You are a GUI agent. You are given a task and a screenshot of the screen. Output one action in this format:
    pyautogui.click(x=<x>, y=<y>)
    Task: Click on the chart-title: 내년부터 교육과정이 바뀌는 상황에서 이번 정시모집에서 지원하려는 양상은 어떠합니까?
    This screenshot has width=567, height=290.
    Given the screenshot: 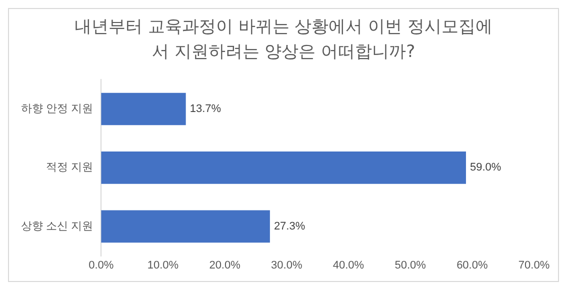 What is the action you would take?
    pyautogui.click(x=284, y=40)
    